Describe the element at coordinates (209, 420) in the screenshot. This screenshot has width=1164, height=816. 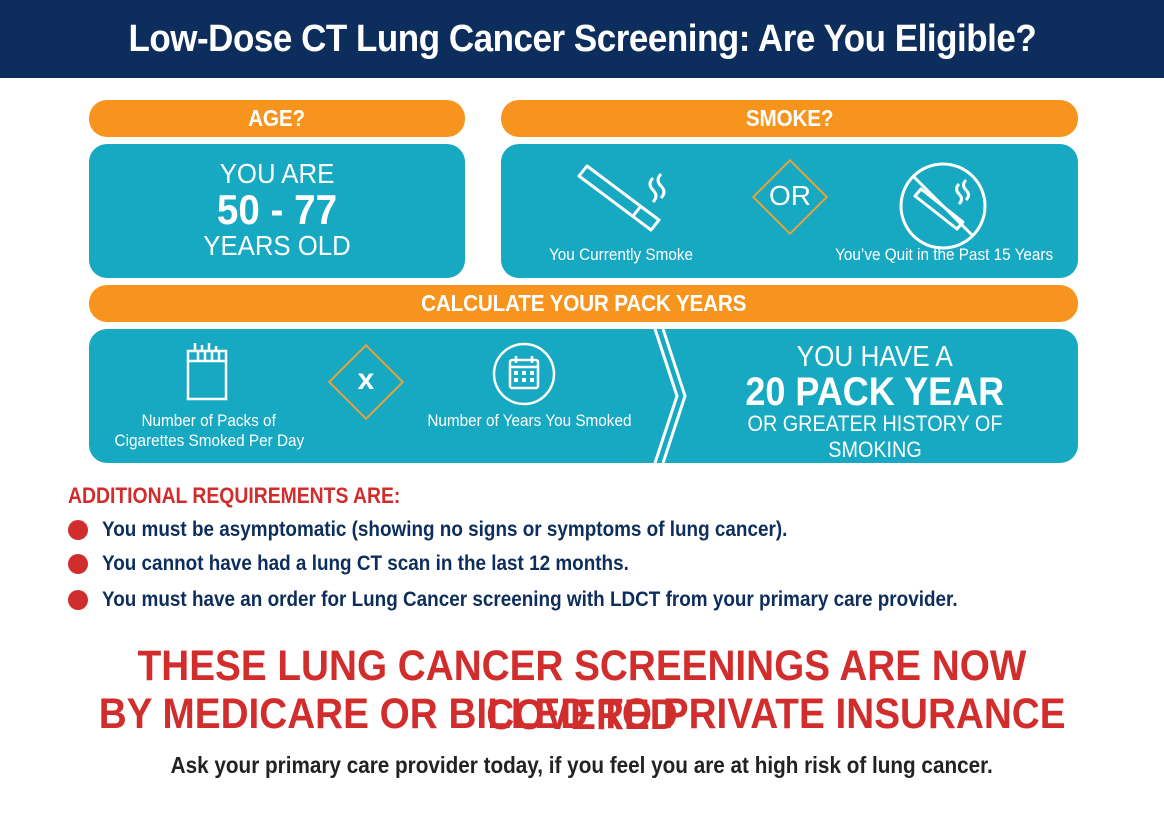
I see `packs-caption-line-1: Number of Packs of` at that location.